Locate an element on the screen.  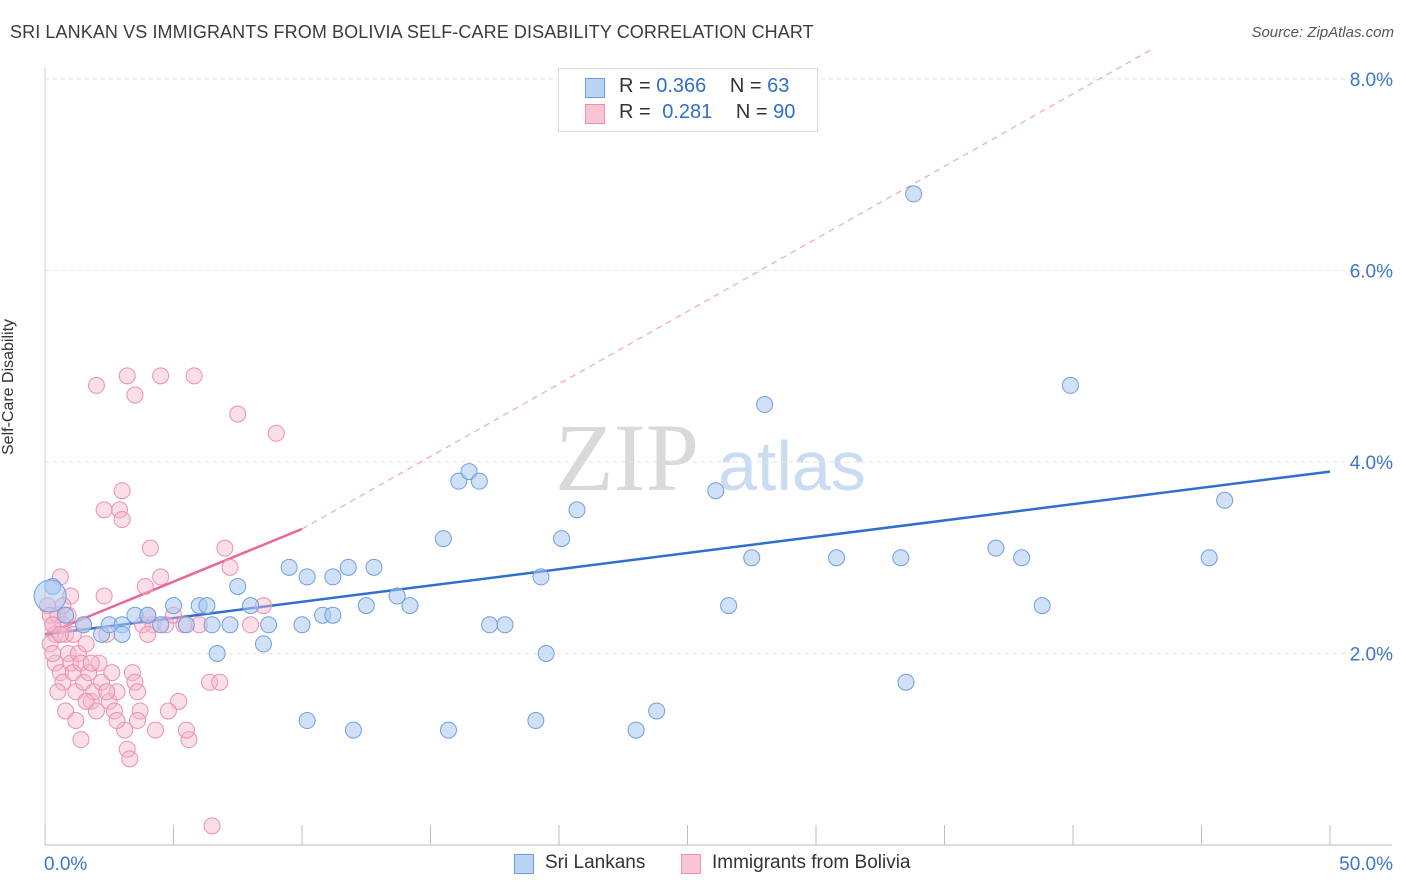
legend-r-value: 0.366 is located at coordinates (681, 86).